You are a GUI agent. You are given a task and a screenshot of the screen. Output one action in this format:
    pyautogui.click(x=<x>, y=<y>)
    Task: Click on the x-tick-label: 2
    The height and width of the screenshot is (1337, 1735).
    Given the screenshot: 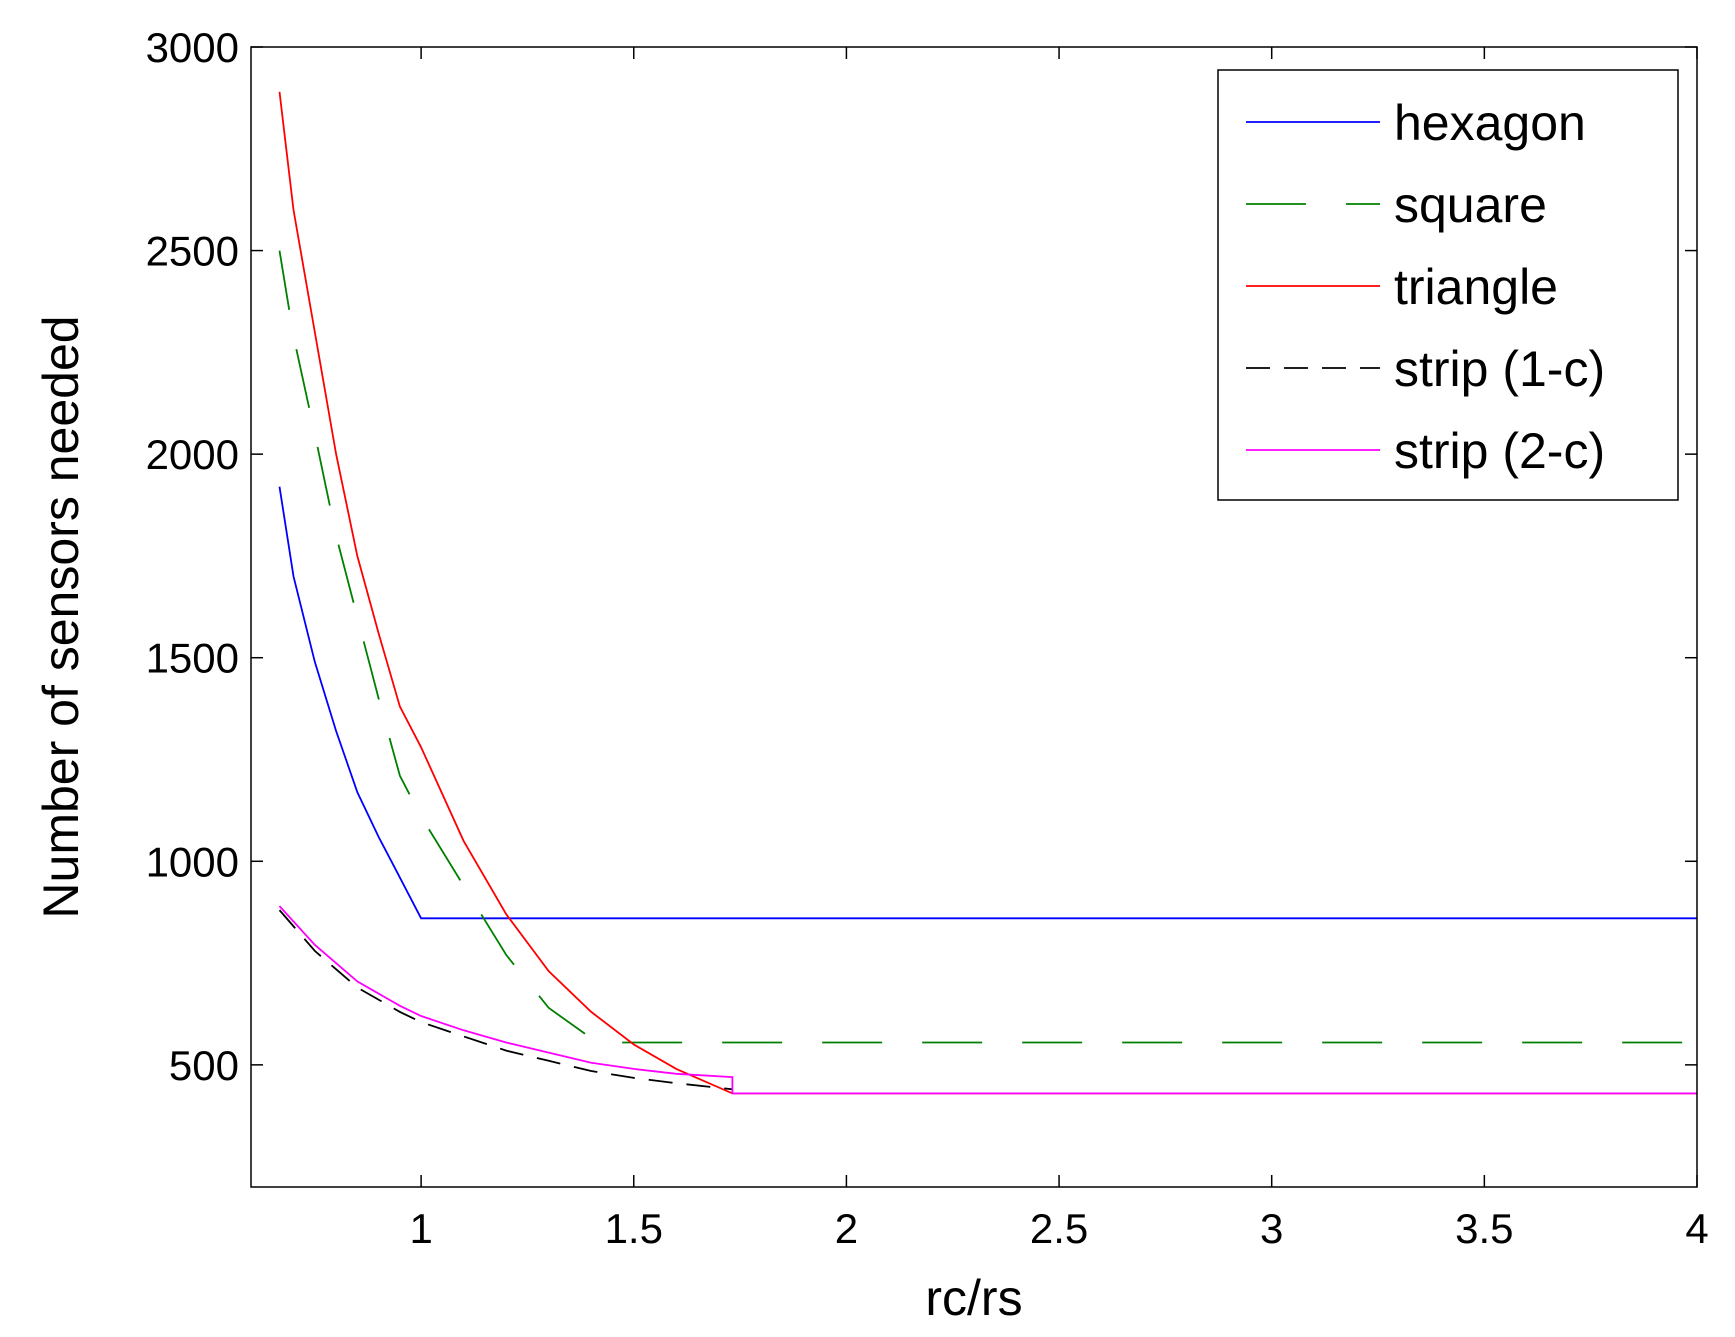 What is the action you would take?
    pyautogui.click(x=846, y=1228)
    